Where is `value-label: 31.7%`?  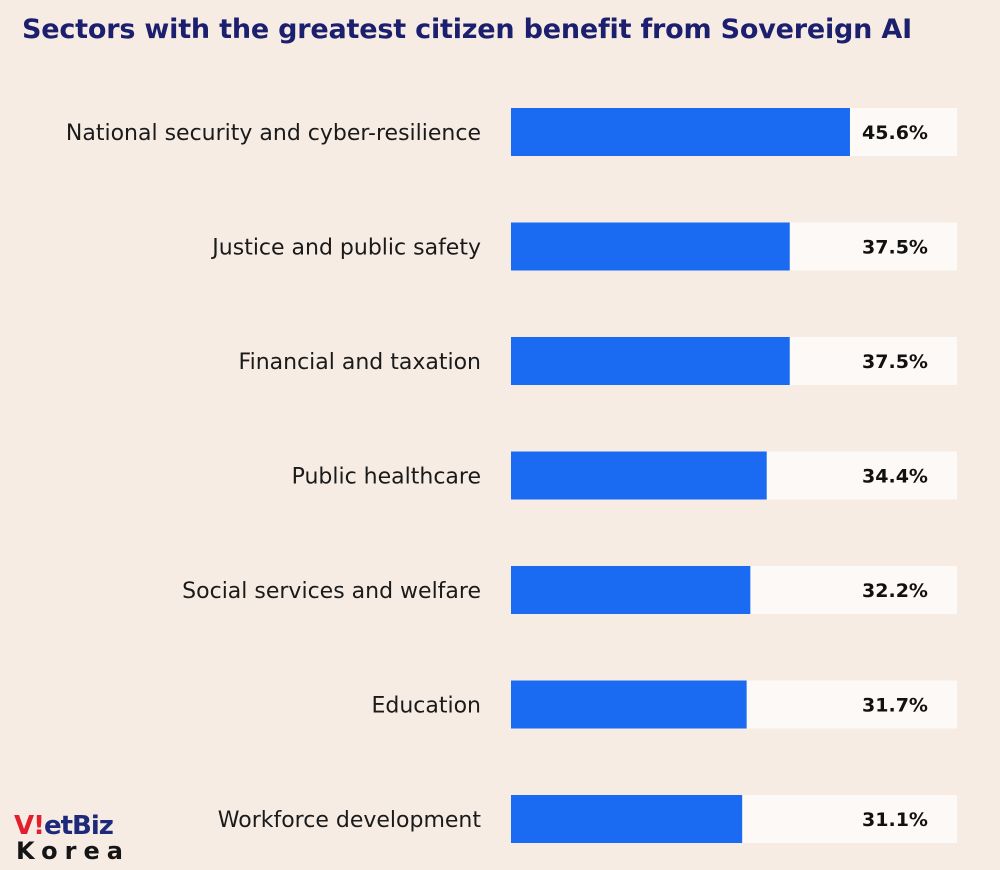 value-label: 31.7% is located at coordinates (895, 706).